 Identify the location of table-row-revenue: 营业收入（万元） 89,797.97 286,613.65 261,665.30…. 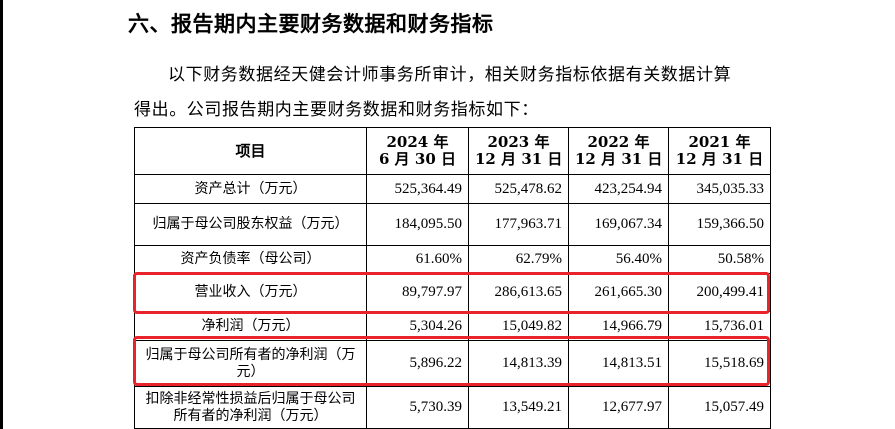
(452, 292).